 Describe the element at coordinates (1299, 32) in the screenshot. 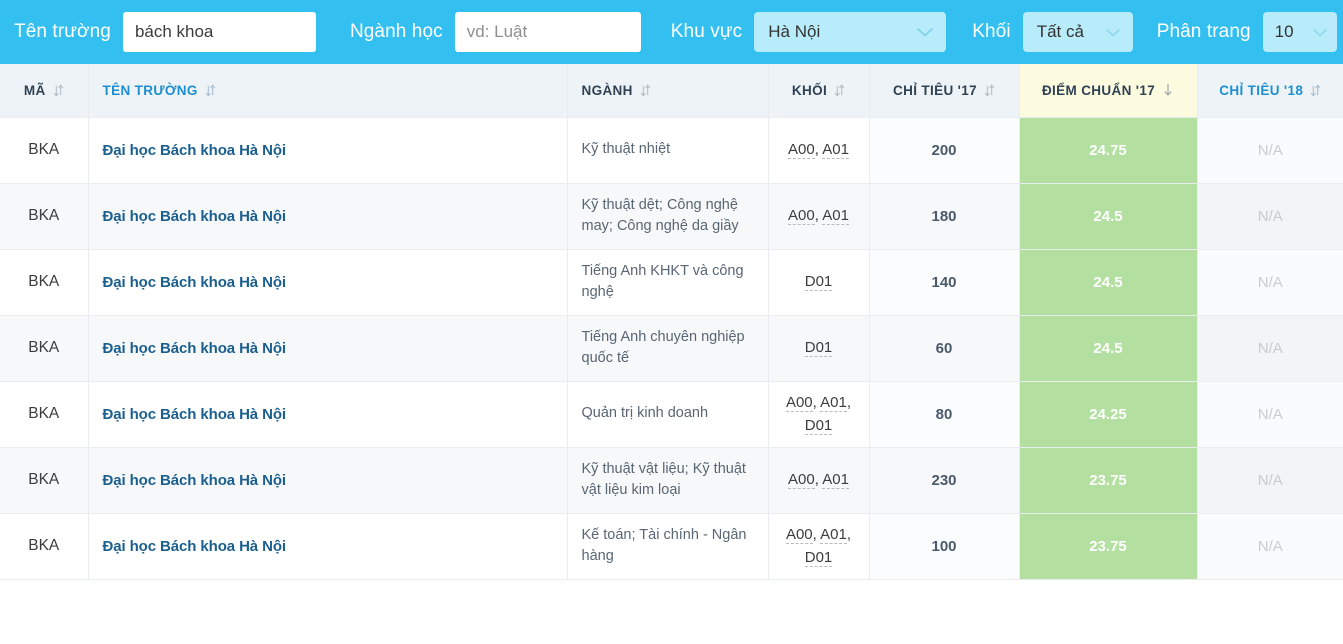

I see `paging-select: 10` at that location.